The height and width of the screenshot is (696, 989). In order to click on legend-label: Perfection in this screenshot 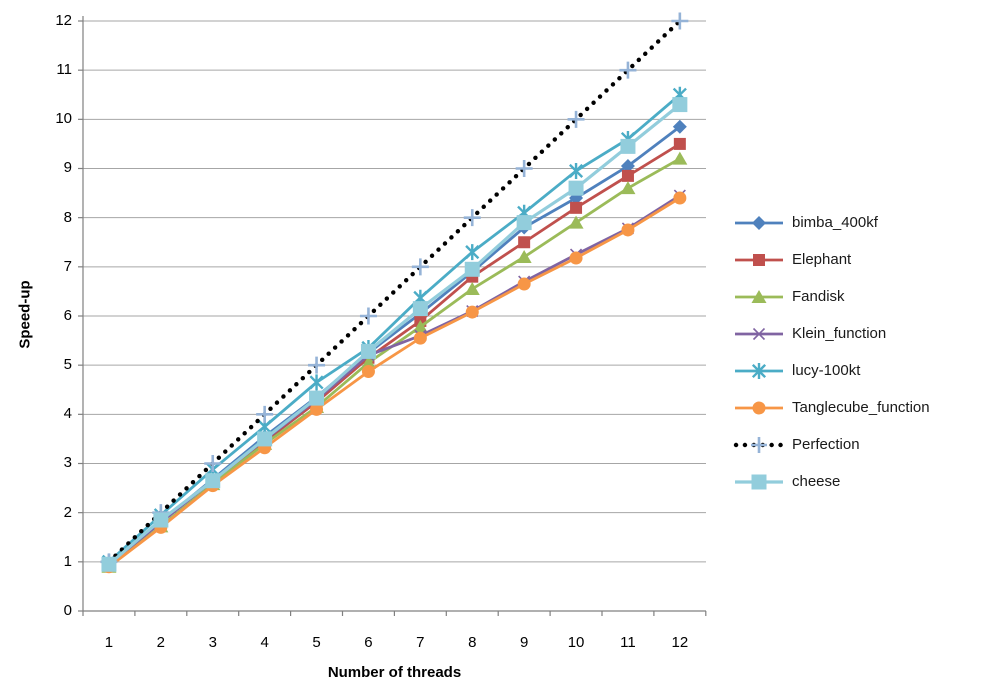, I will do `click(826, 444)`.